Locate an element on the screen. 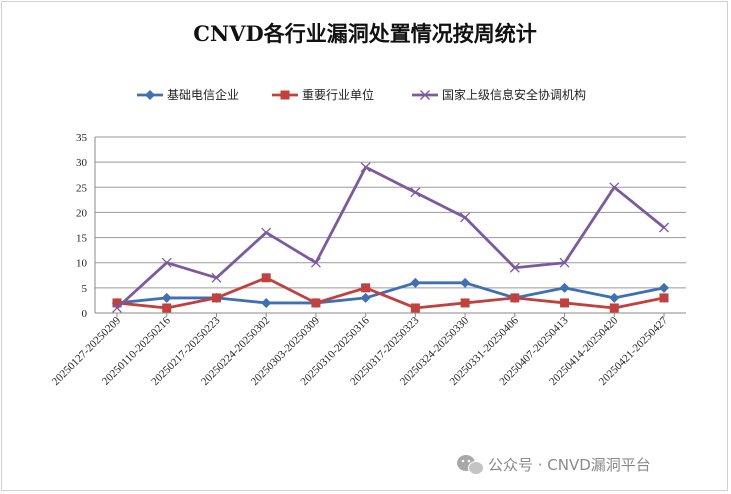 Image resolution: width=731 pixels, height=494 pixels. y-tick-label: 10 is located at coordinates (82, 264).